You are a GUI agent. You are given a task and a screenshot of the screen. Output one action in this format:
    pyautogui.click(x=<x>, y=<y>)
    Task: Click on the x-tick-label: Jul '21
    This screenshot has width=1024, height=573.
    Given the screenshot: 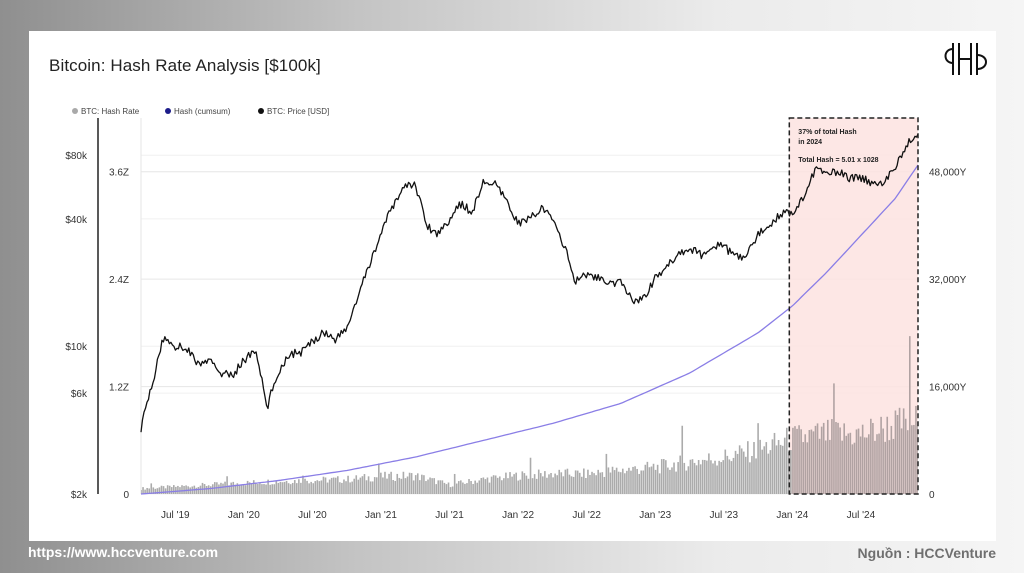 What is the action you would take?
    pyautogui.click(x=449, y=515)
    